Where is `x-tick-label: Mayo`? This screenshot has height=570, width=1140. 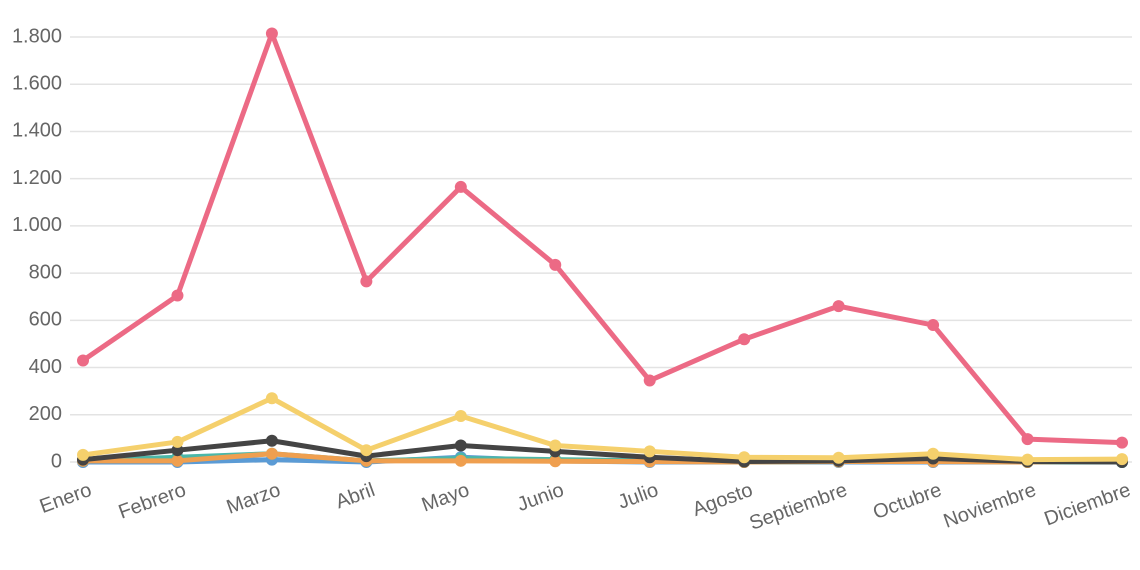 x-tick-label: Mayo is located at coordinates (445, 497).